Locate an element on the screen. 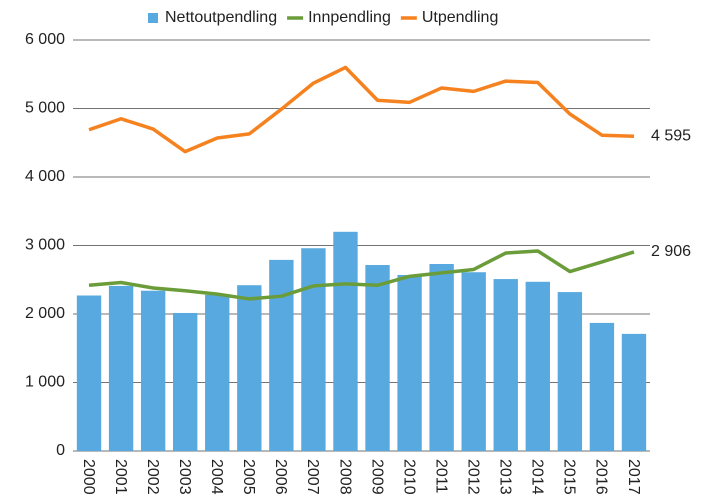  x-tick-label: 2007 is located at coordinates (312, 477).